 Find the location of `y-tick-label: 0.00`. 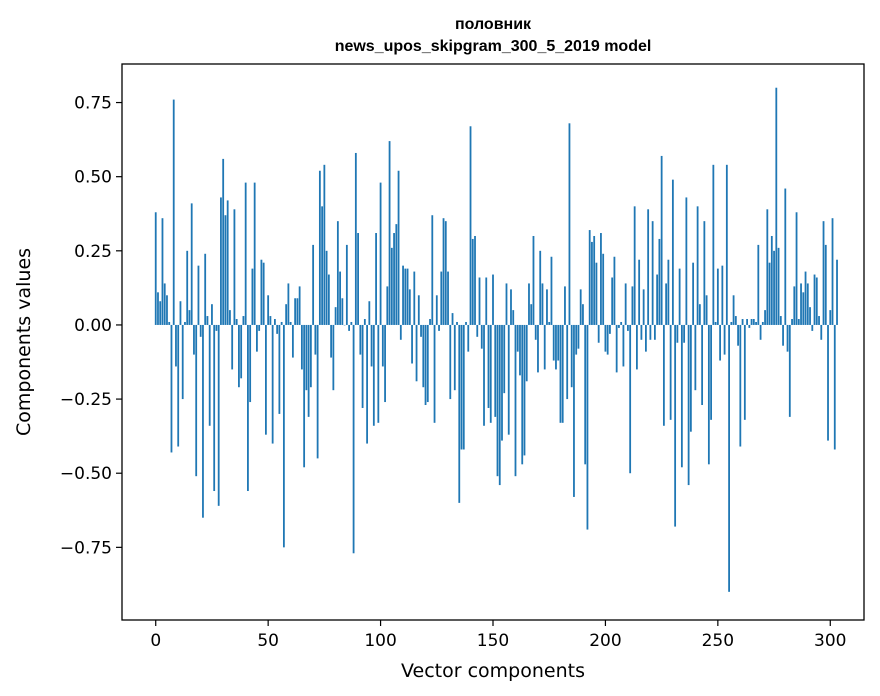

y-tick-label: 0.00 is located at coordinates (93, 326).